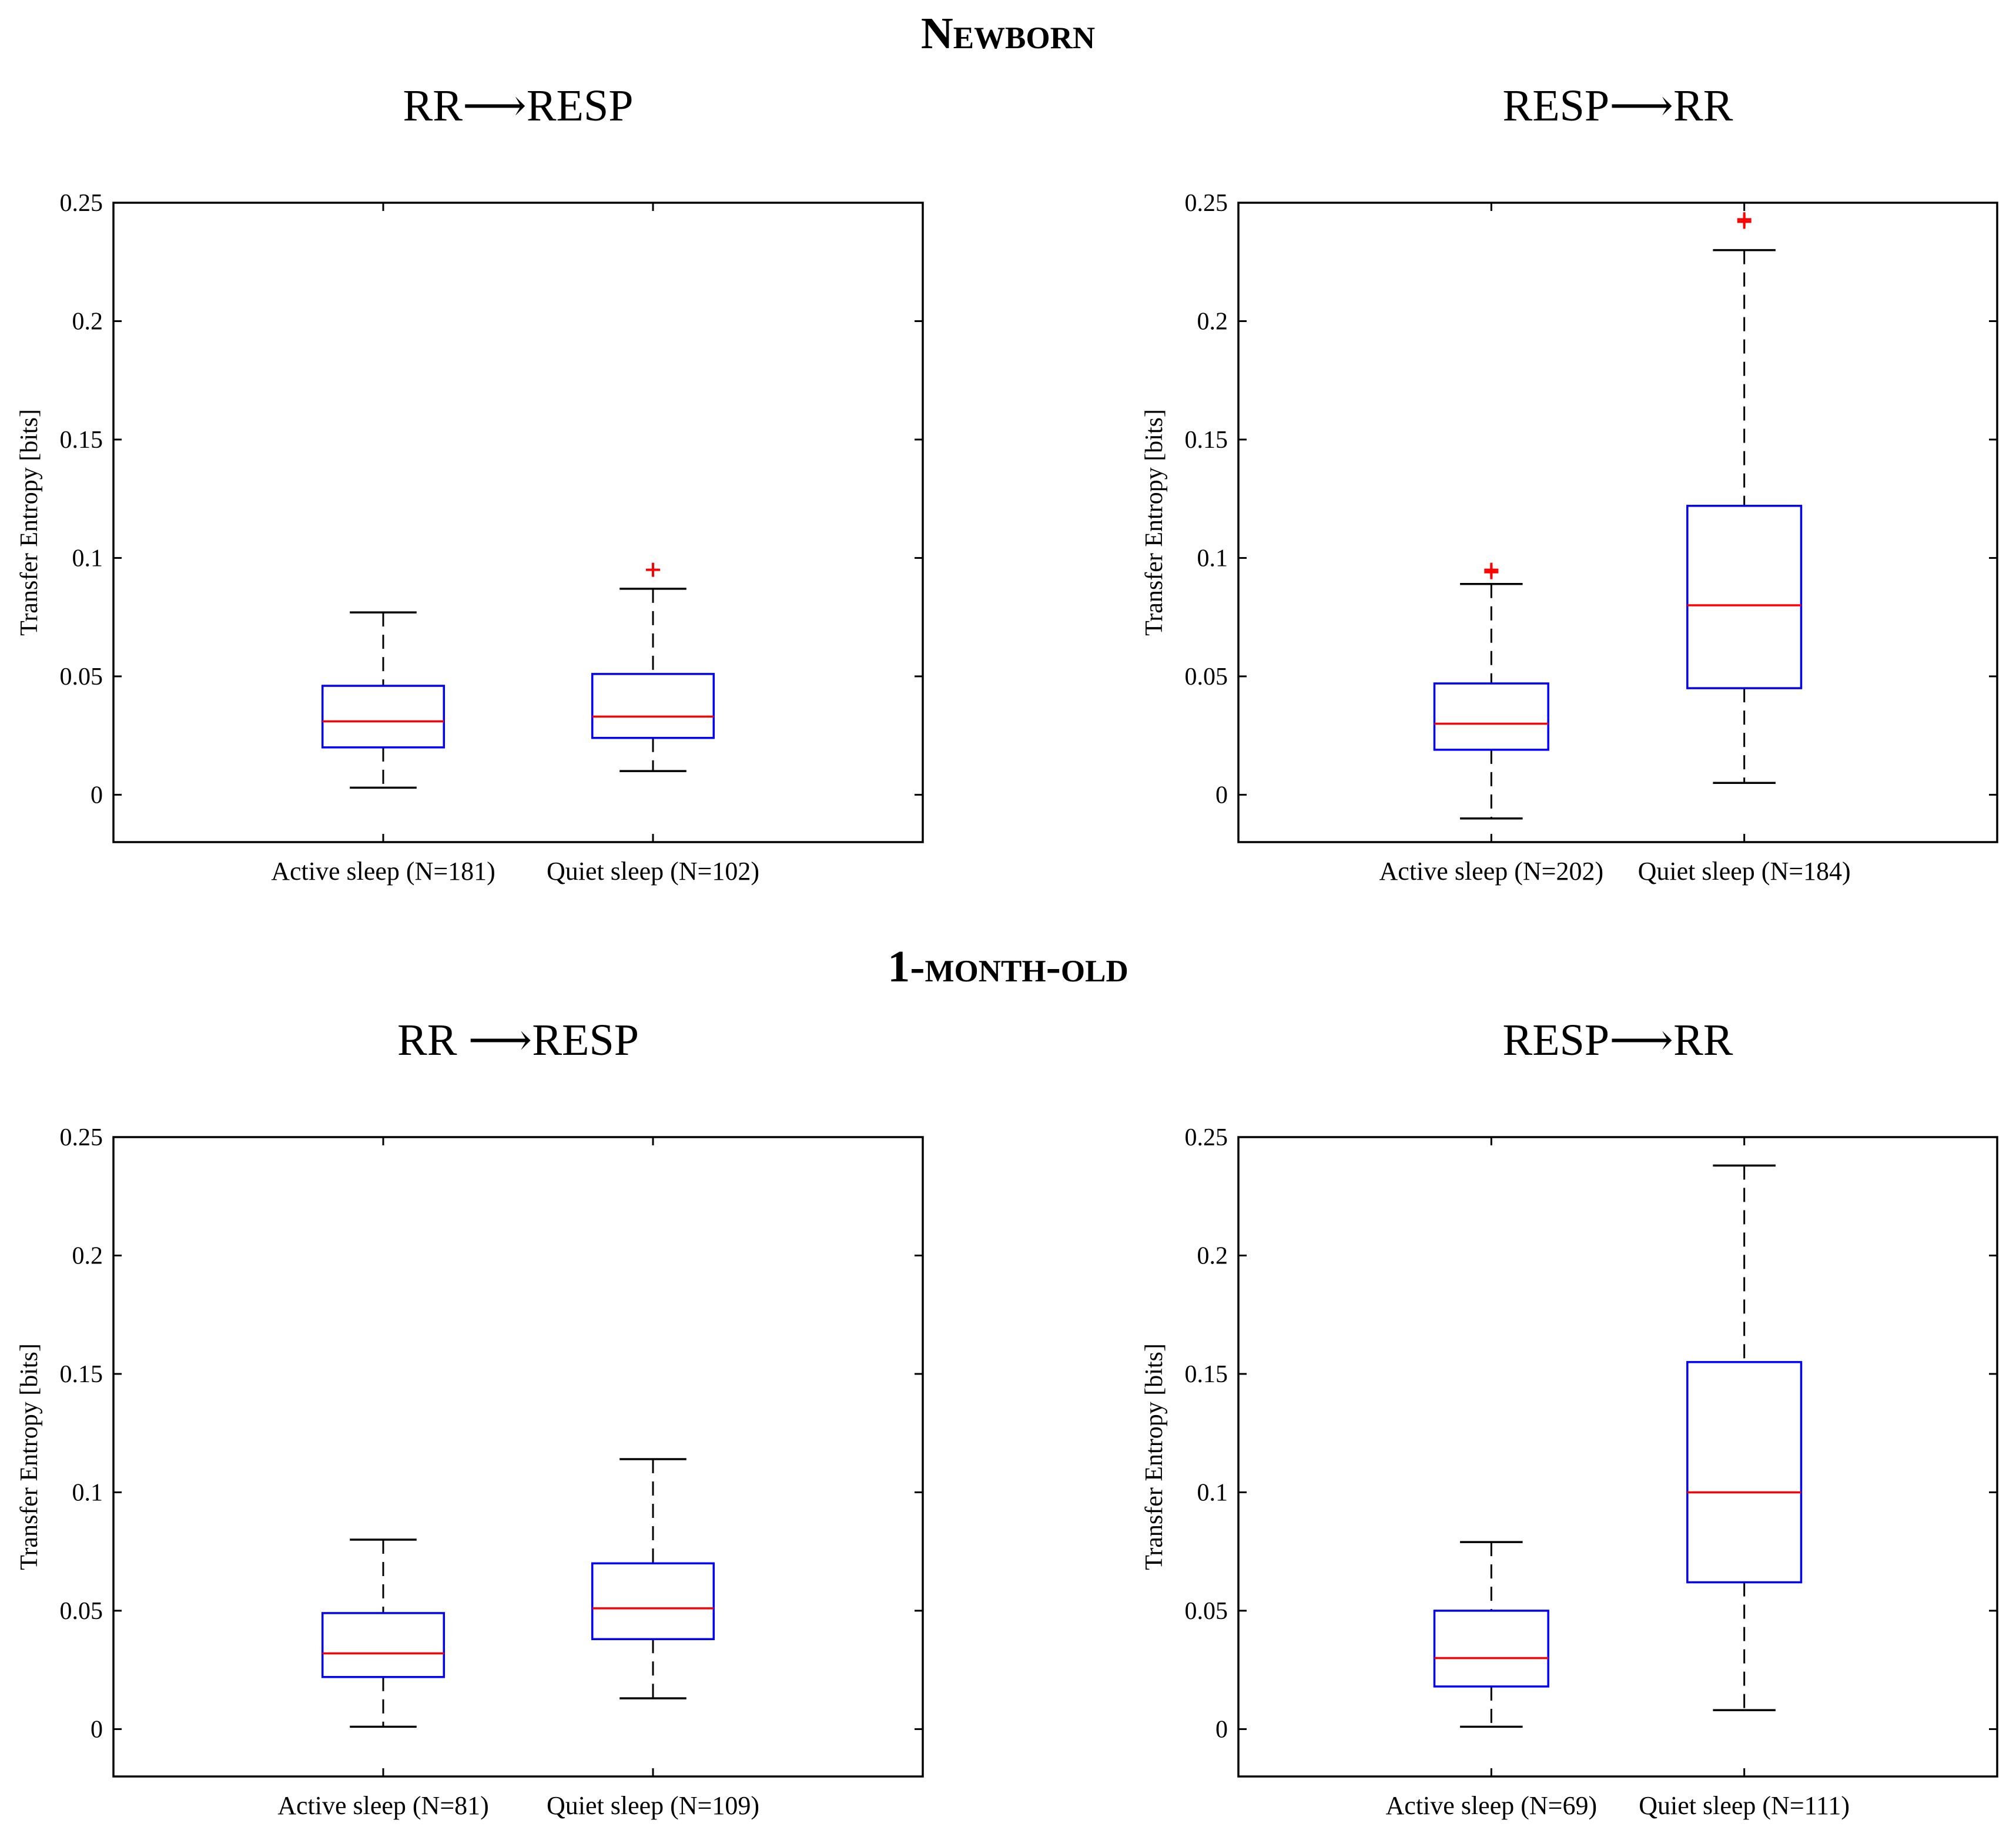 This screenshot has width=2016, height=1837. I want to click on heading-newborn: Newborn, so click(1008, 33).